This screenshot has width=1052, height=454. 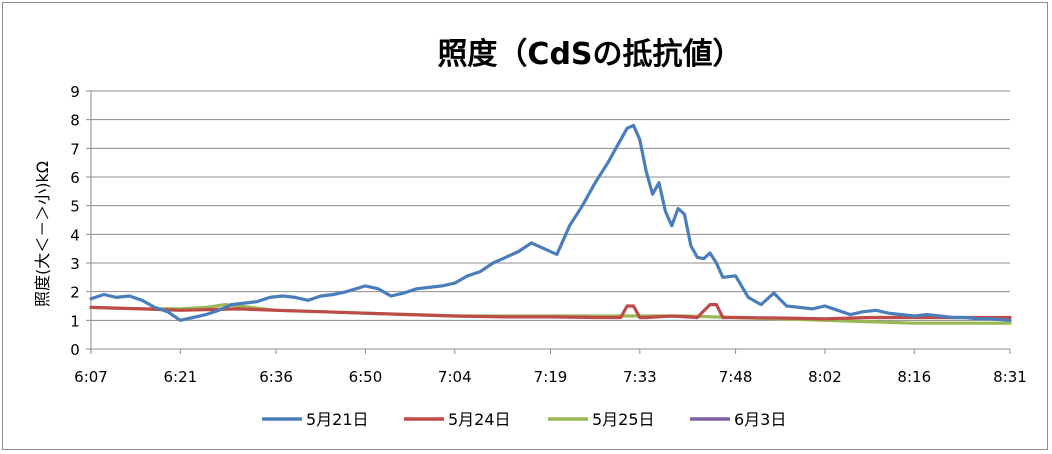 I want to click on legend-label-3: 5月25日, so click(x=623, y=419).